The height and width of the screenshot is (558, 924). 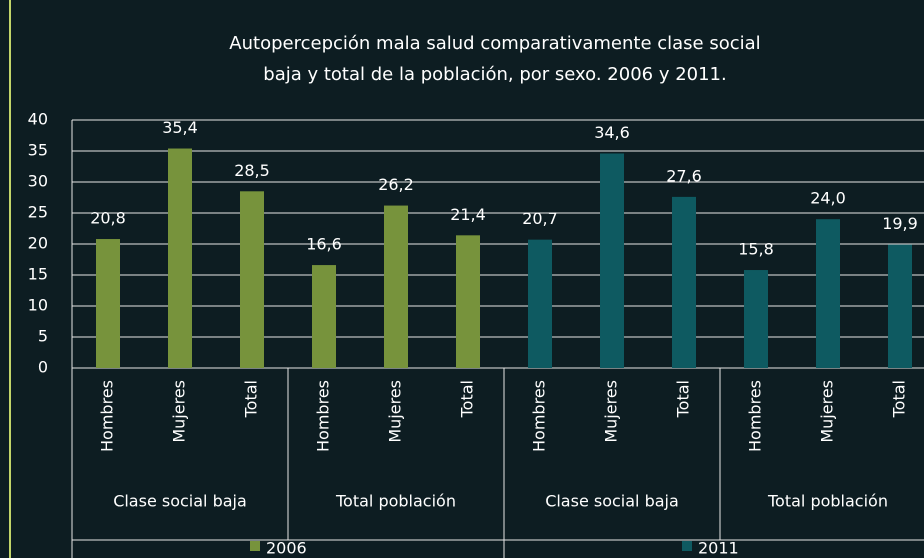 What do you see at coordinates (286, 548) in the screenshot?
I see `legend-label: 2006` at bounding box center [286, 548].